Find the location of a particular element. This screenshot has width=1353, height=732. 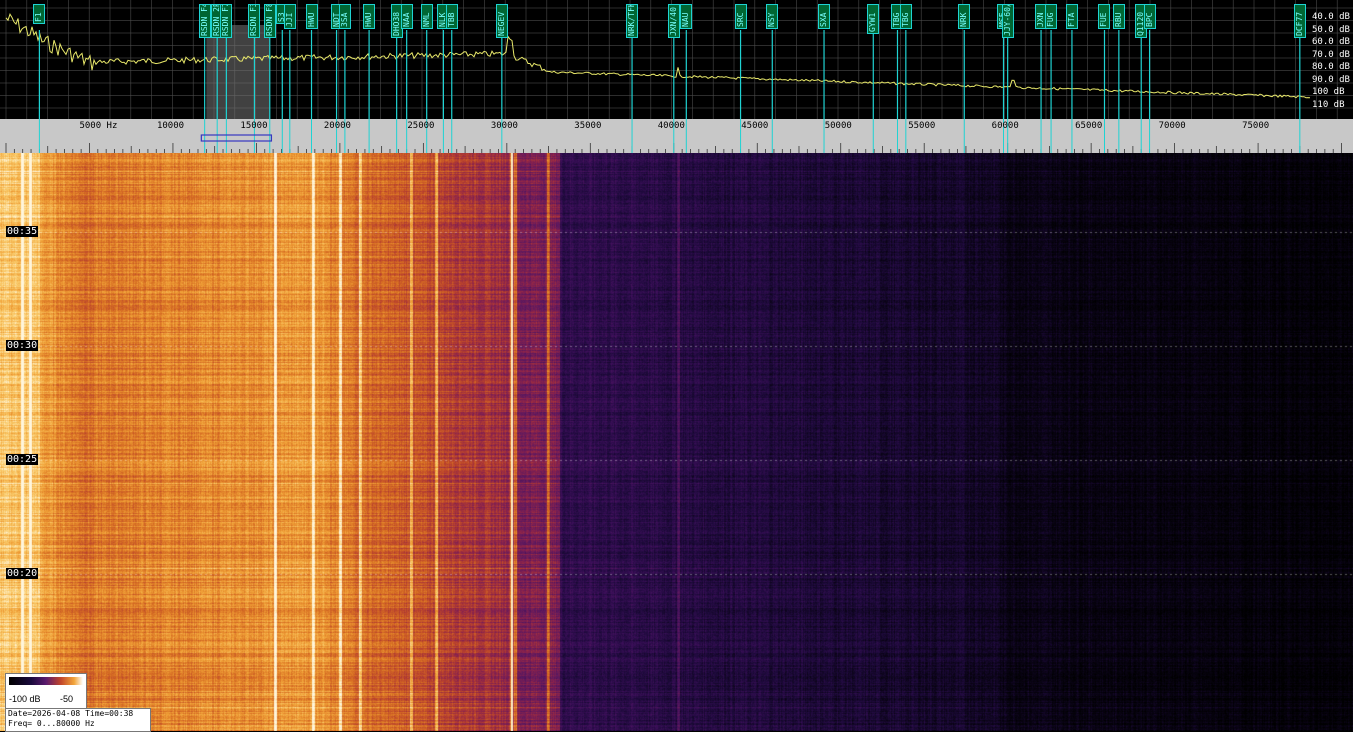

station-marker-label: RSDN F8 is located at coordinates (269, 21).